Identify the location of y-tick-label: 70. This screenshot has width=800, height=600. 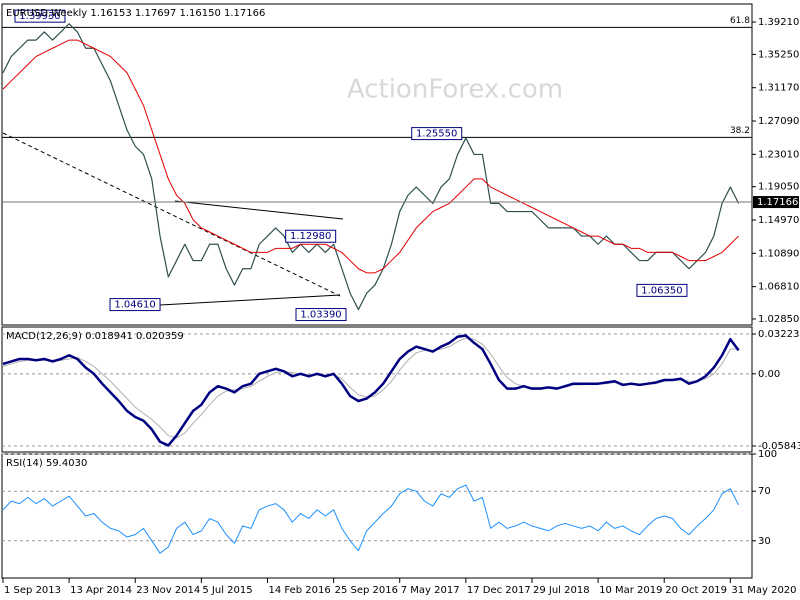
(764, 491).